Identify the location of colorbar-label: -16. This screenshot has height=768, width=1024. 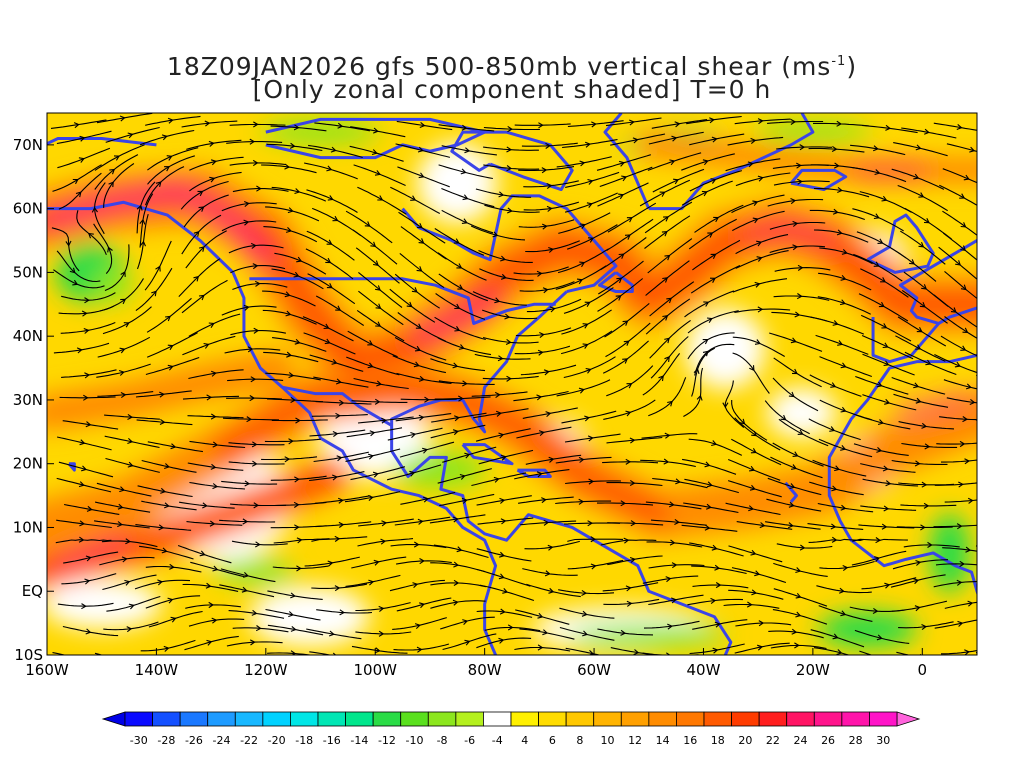
(332, 740).